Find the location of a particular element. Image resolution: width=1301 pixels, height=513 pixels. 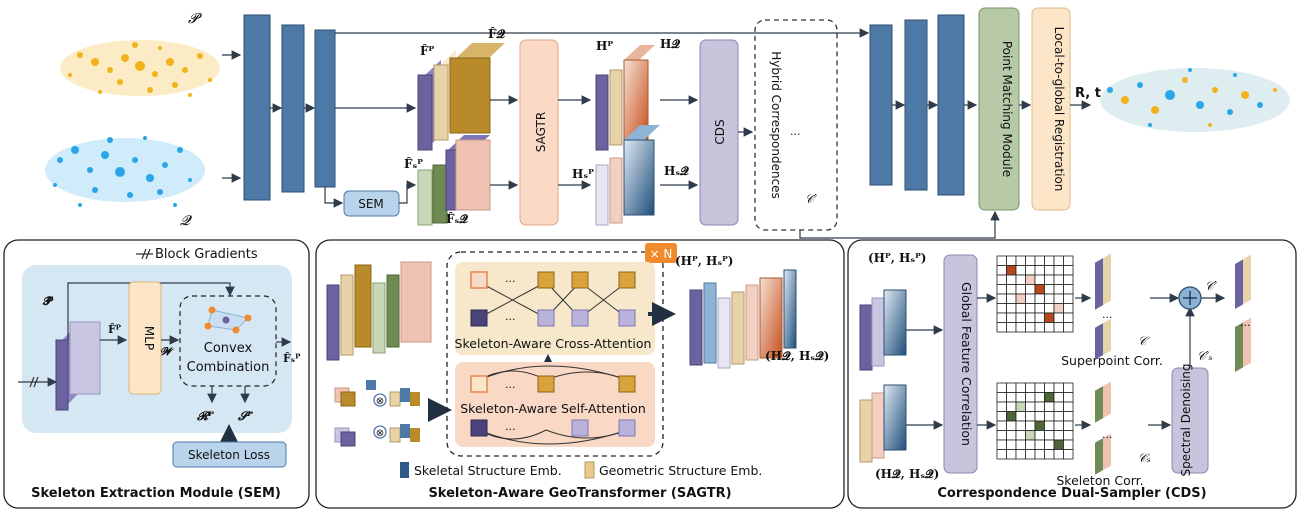

label-hs-p: Hₛᴾ is located at coordinates (583, 174).